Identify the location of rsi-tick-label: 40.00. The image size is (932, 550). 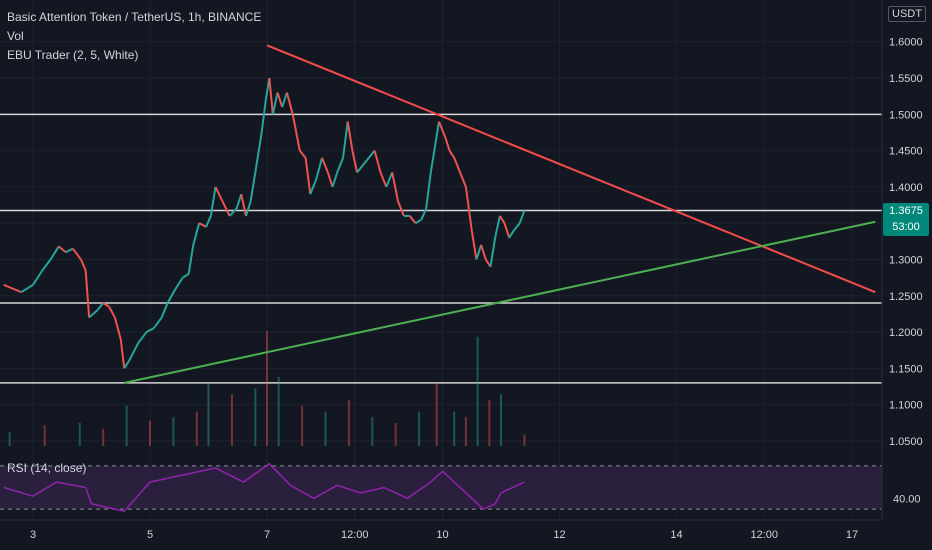
(907, 499).